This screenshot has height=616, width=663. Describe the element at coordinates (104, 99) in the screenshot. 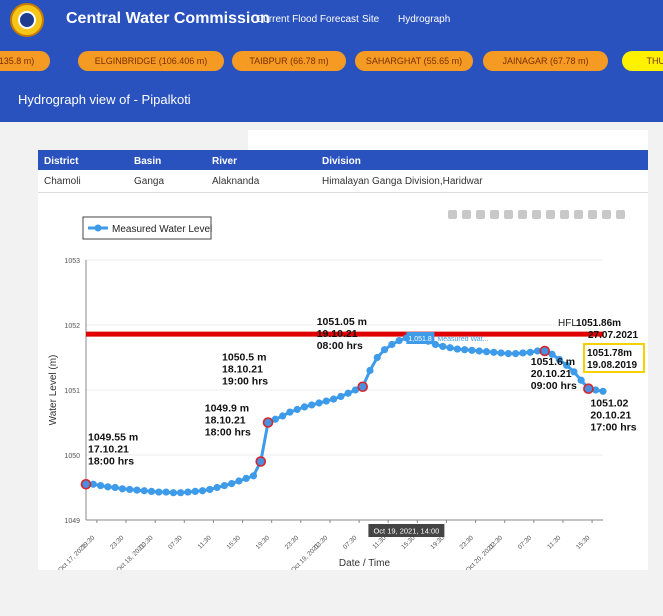

I see `page-title: Hydrograph view of - Pipalkoti` at that location.